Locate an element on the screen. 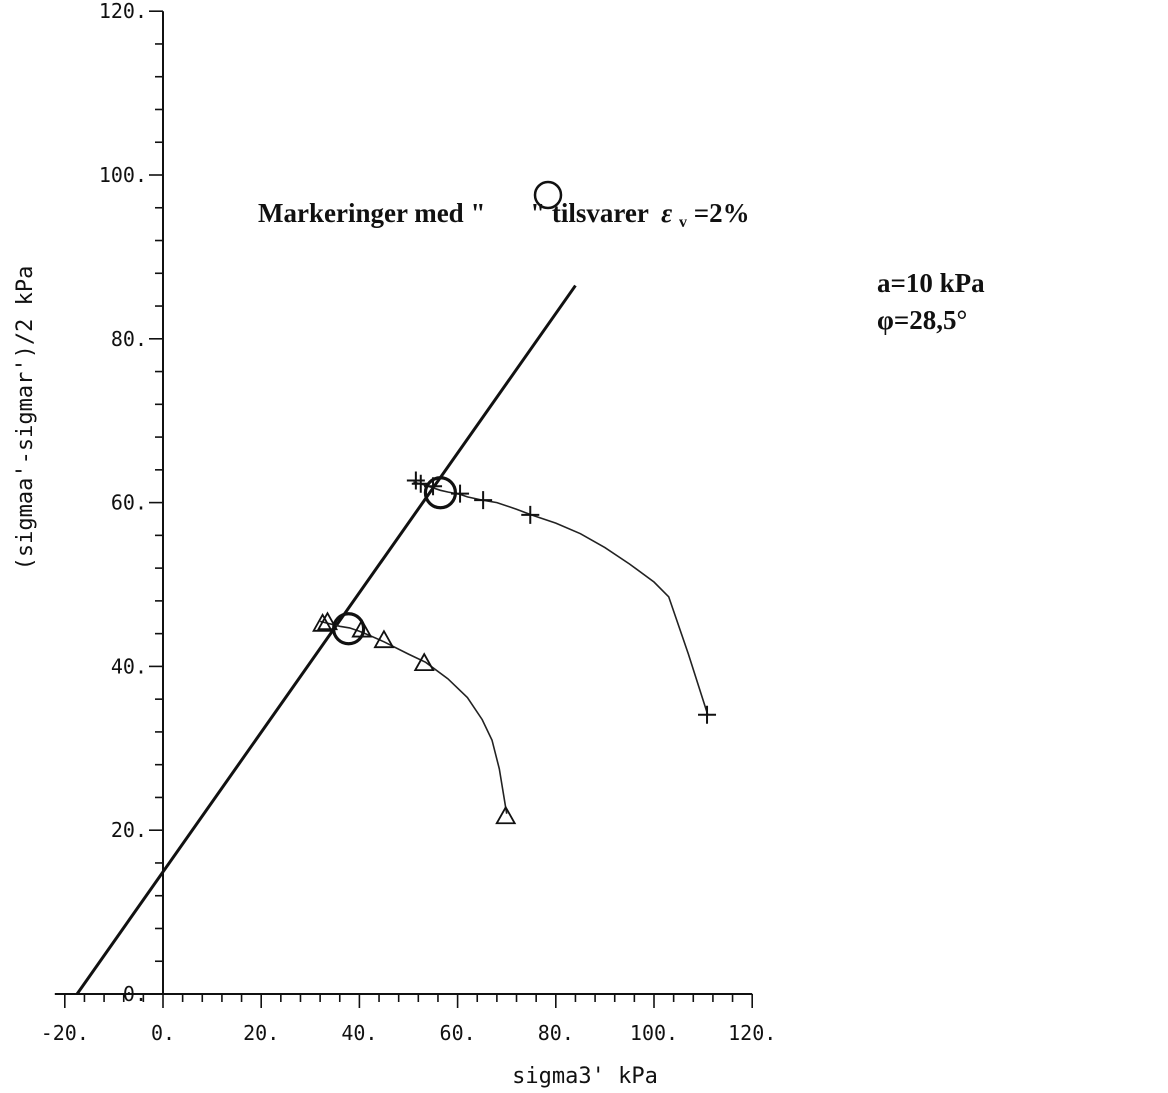  x-tick-label: 100. is located at coordinates (654, 1033).